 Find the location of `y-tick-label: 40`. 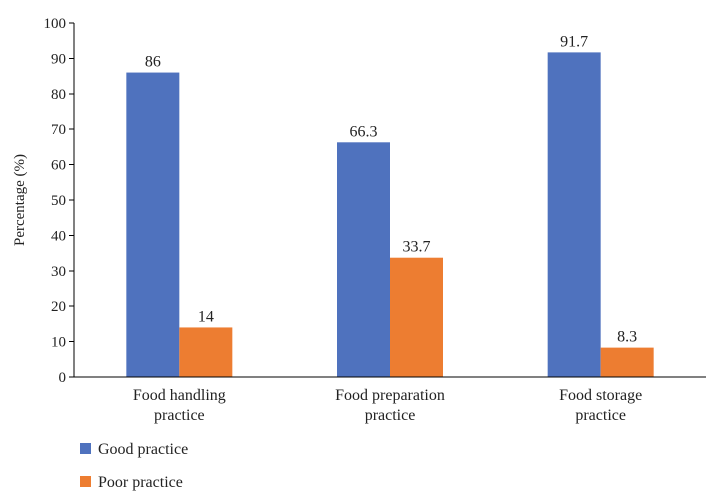

y-tick-label: 40 is located at coordinates (58, 236).